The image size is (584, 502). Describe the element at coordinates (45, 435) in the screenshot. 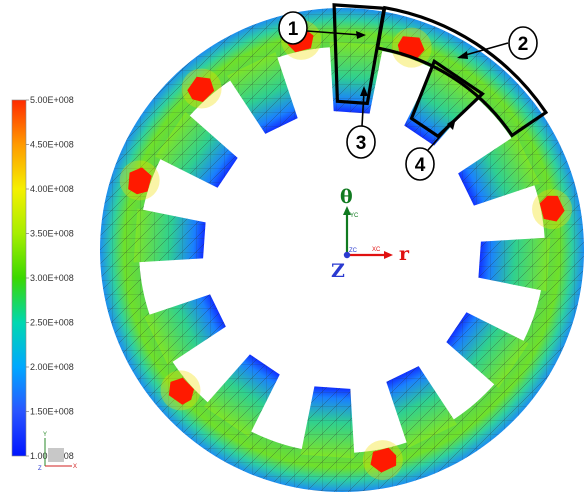

I see `mini-triad-y-label: Y` at that location.